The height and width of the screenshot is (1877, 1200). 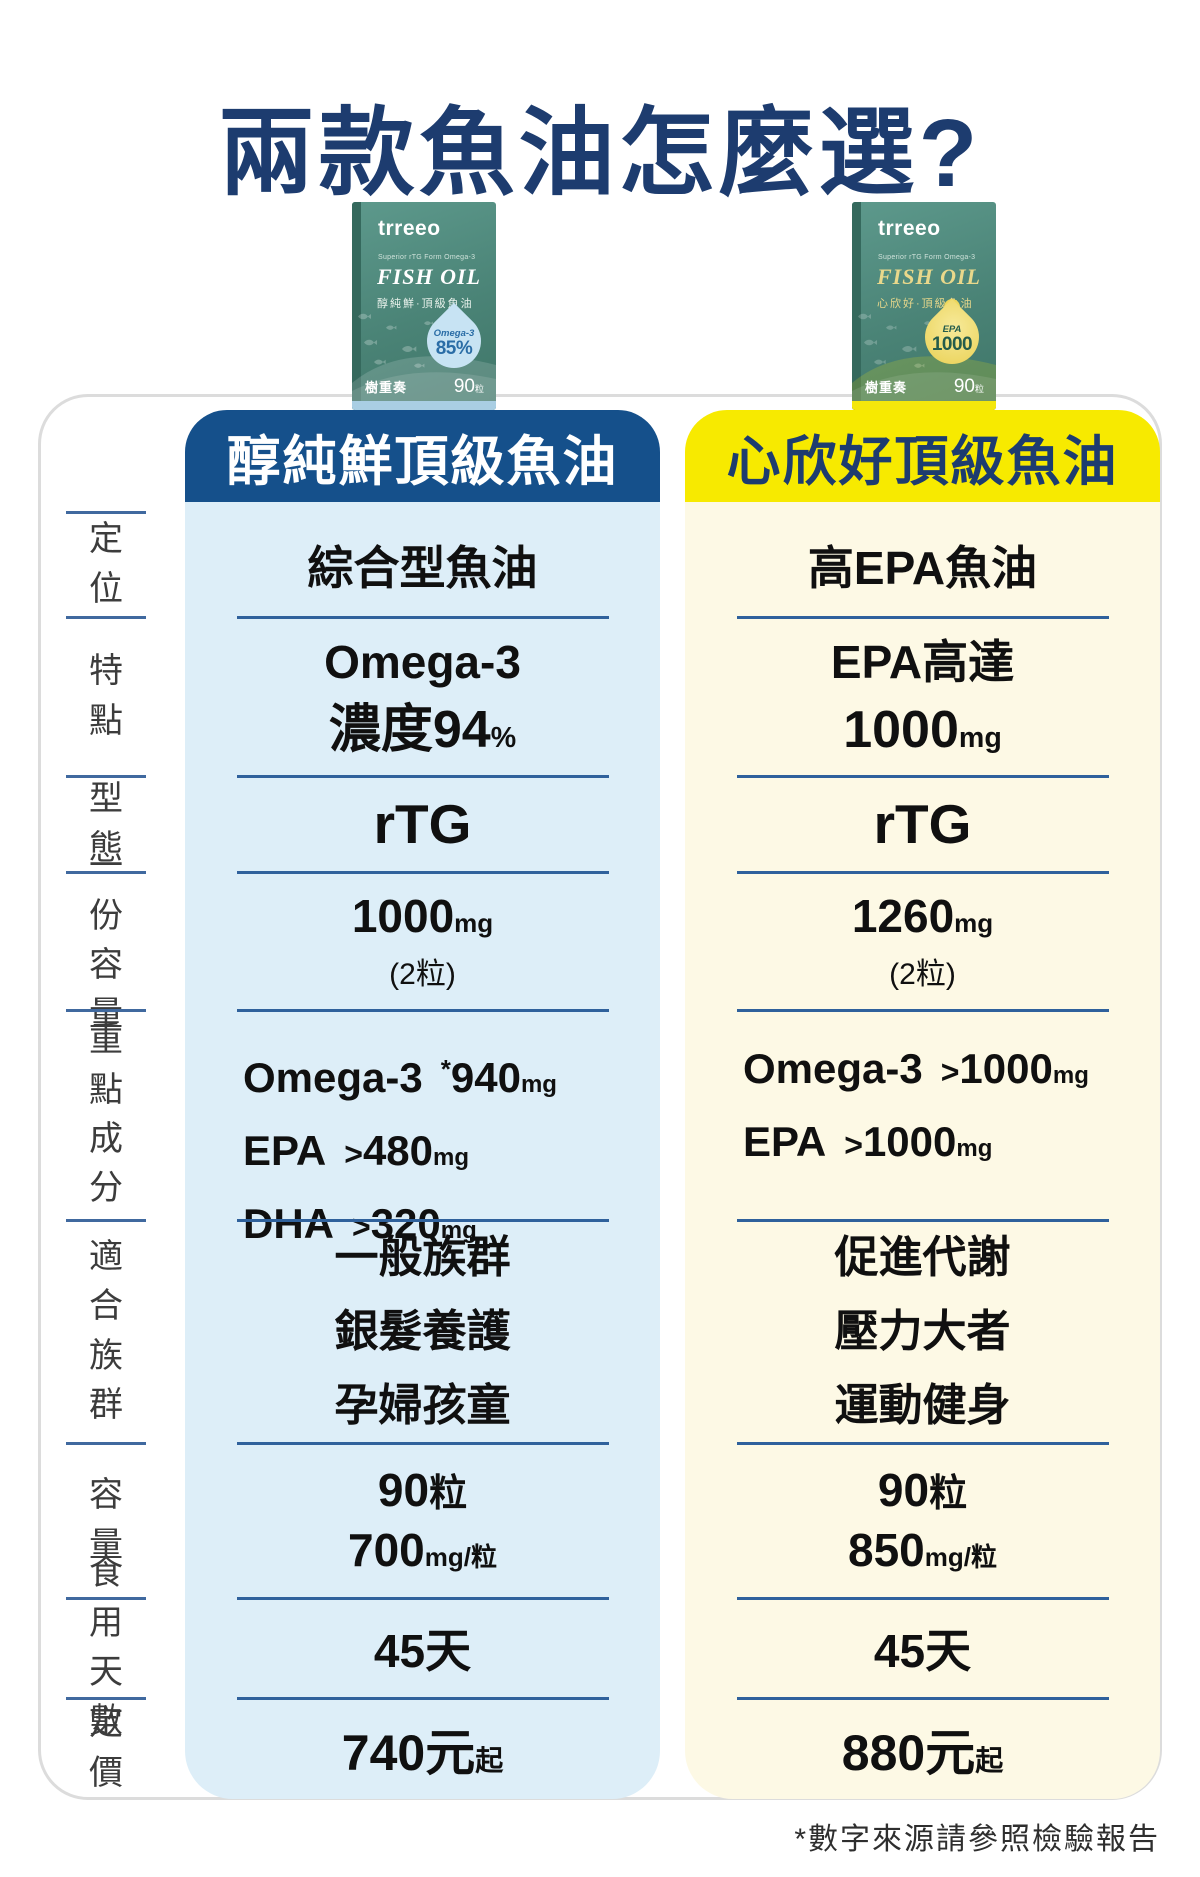 What do you see at coordinates (977, 1839) in the screenshot?
I see `footnote: *數字來源請參照檢驗報告` at bounding box center [977, 1839].